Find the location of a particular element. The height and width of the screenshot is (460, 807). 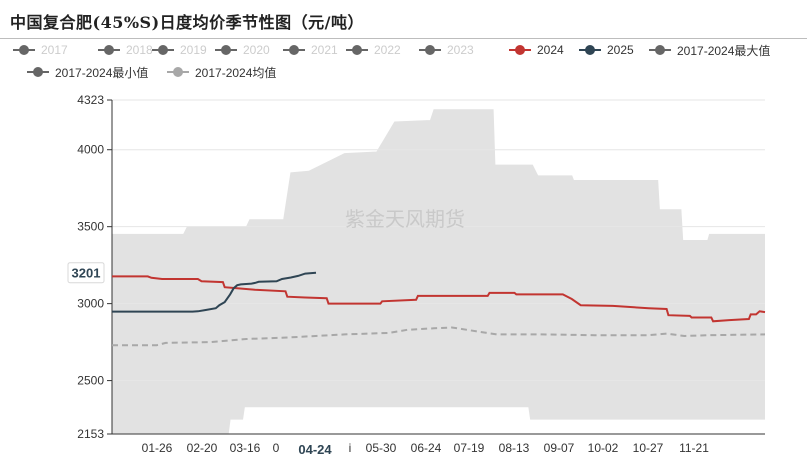

x-tick-label: 03-16 is located at coordinates (245, 448).